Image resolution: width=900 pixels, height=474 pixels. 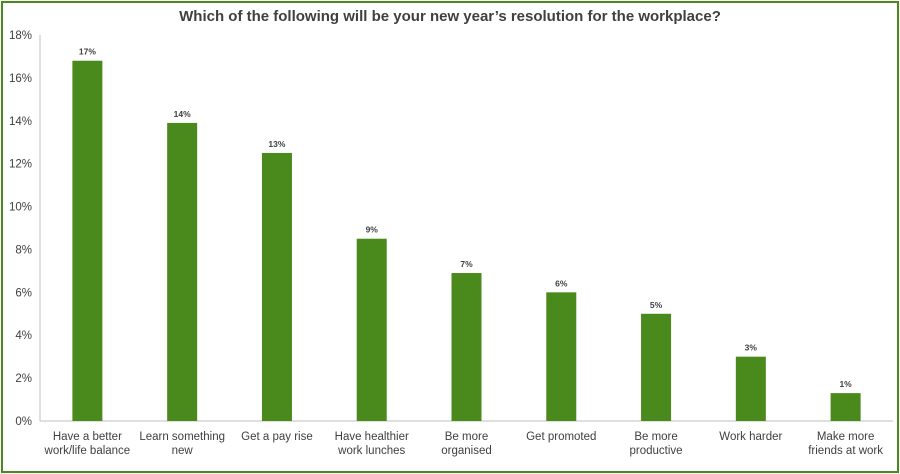 What do you see at coordinates (20, 208) in the screenshot?
I see `y-tick-label: 10%` at bounding box center [20, 208].